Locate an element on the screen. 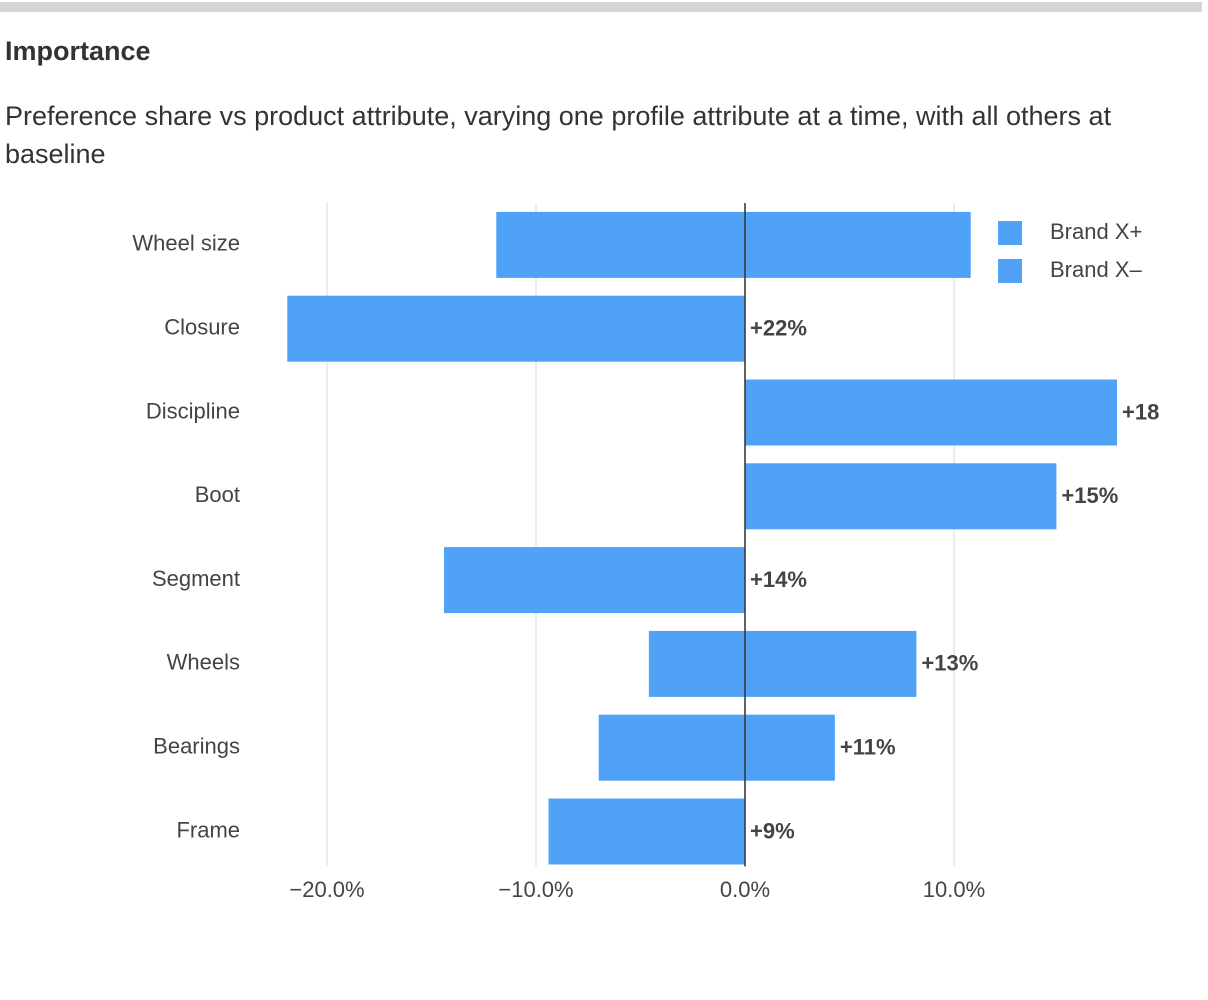  data-label: +18 is located at coordinates (1140, 411).